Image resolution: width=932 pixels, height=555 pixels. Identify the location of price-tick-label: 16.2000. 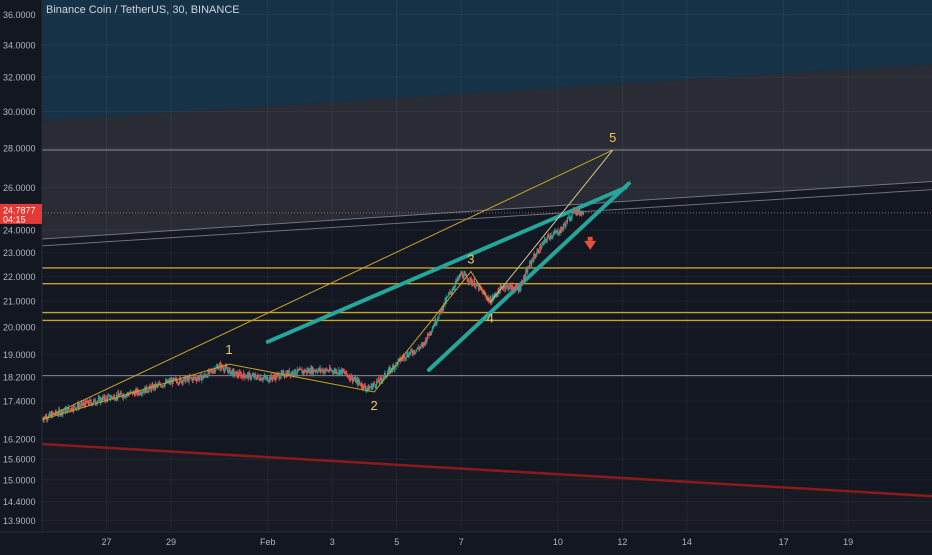
(19, 440).